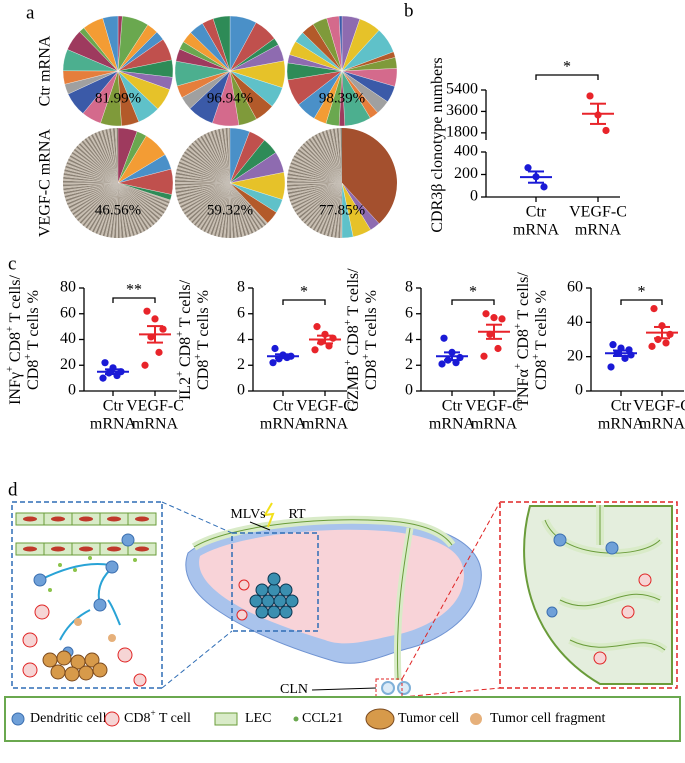 Image resolution: width=685 pixels, height=763 pixels. I want to click on text-part: +, so click(180, 334).